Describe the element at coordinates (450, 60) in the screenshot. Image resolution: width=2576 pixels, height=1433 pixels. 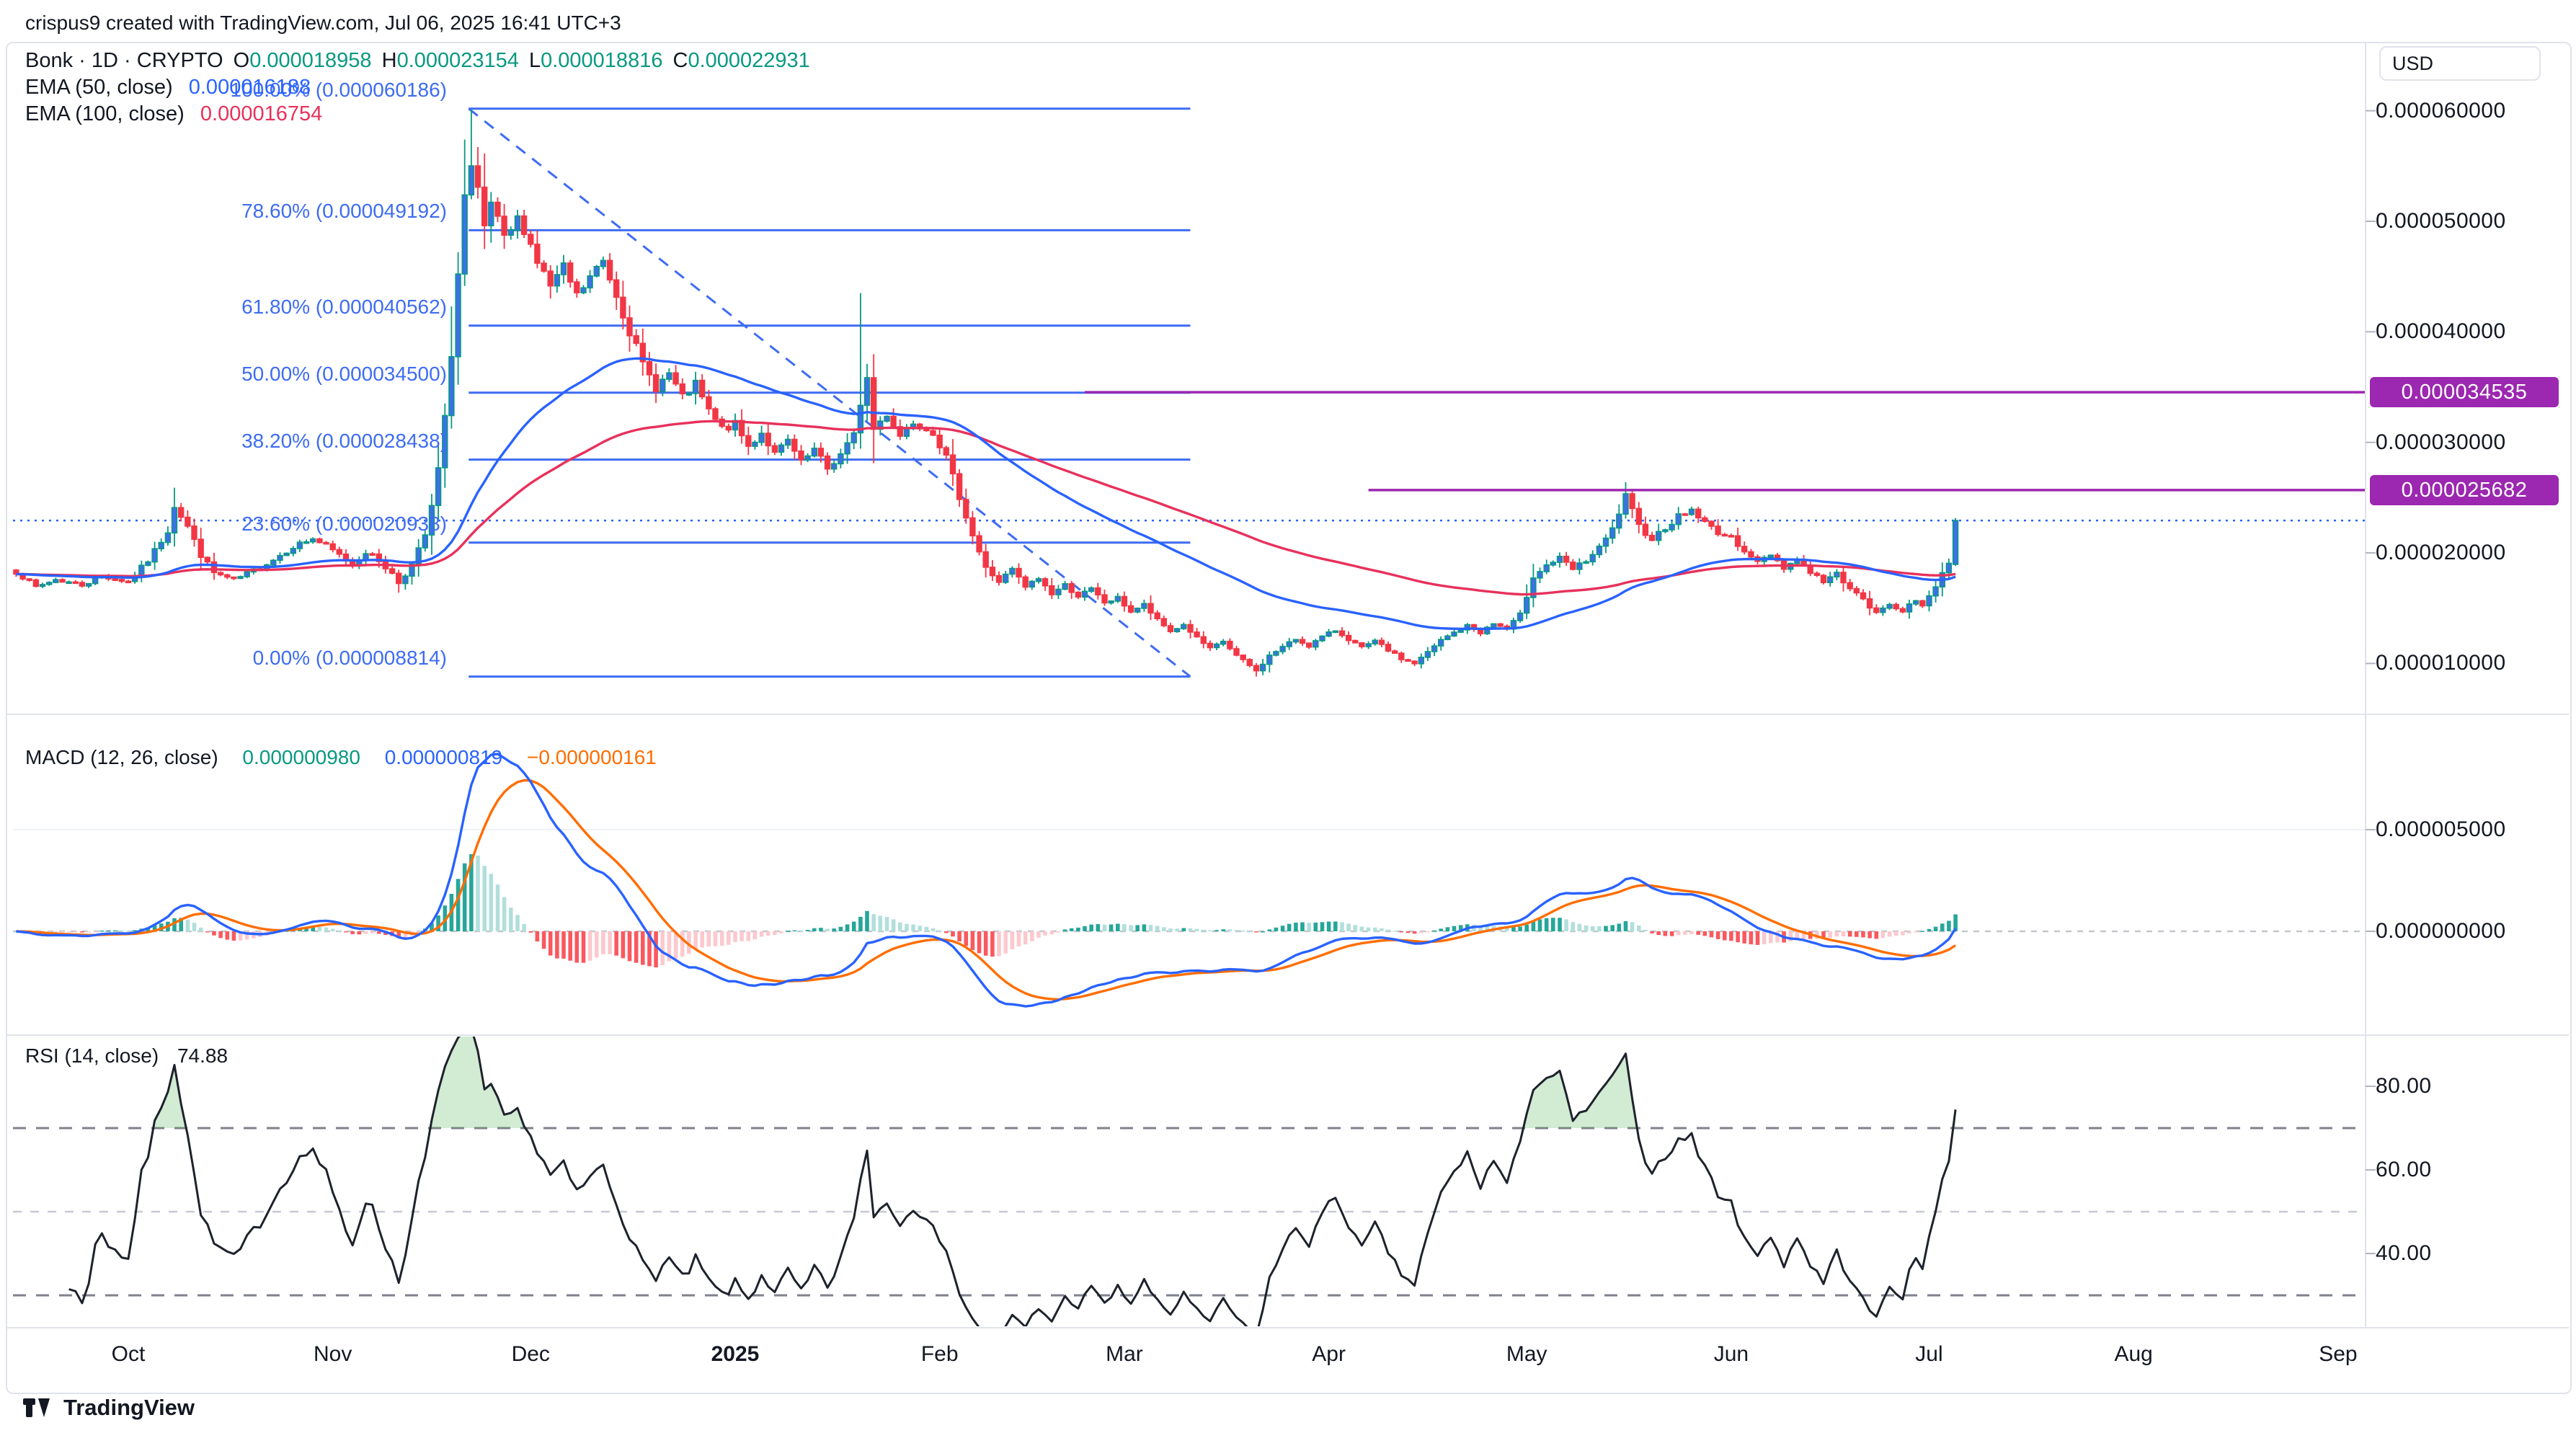
I see `ohlc-high: H0.000023154` at that location.